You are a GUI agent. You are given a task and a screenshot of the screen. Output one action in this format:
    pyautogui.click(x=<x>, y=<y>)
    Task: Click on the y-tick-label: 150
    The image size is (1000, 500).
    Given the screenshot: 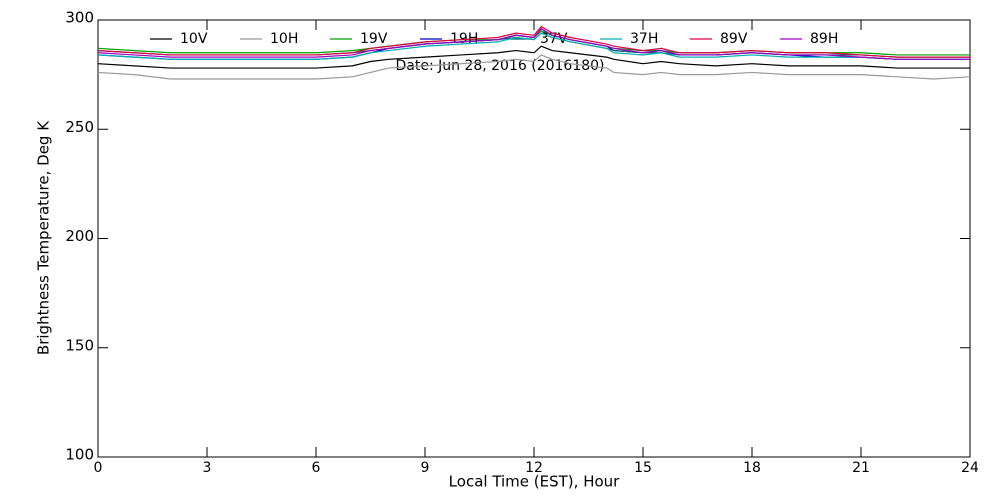 What is the action you would take?
    pyautogui.click(x=79, y=345)
    